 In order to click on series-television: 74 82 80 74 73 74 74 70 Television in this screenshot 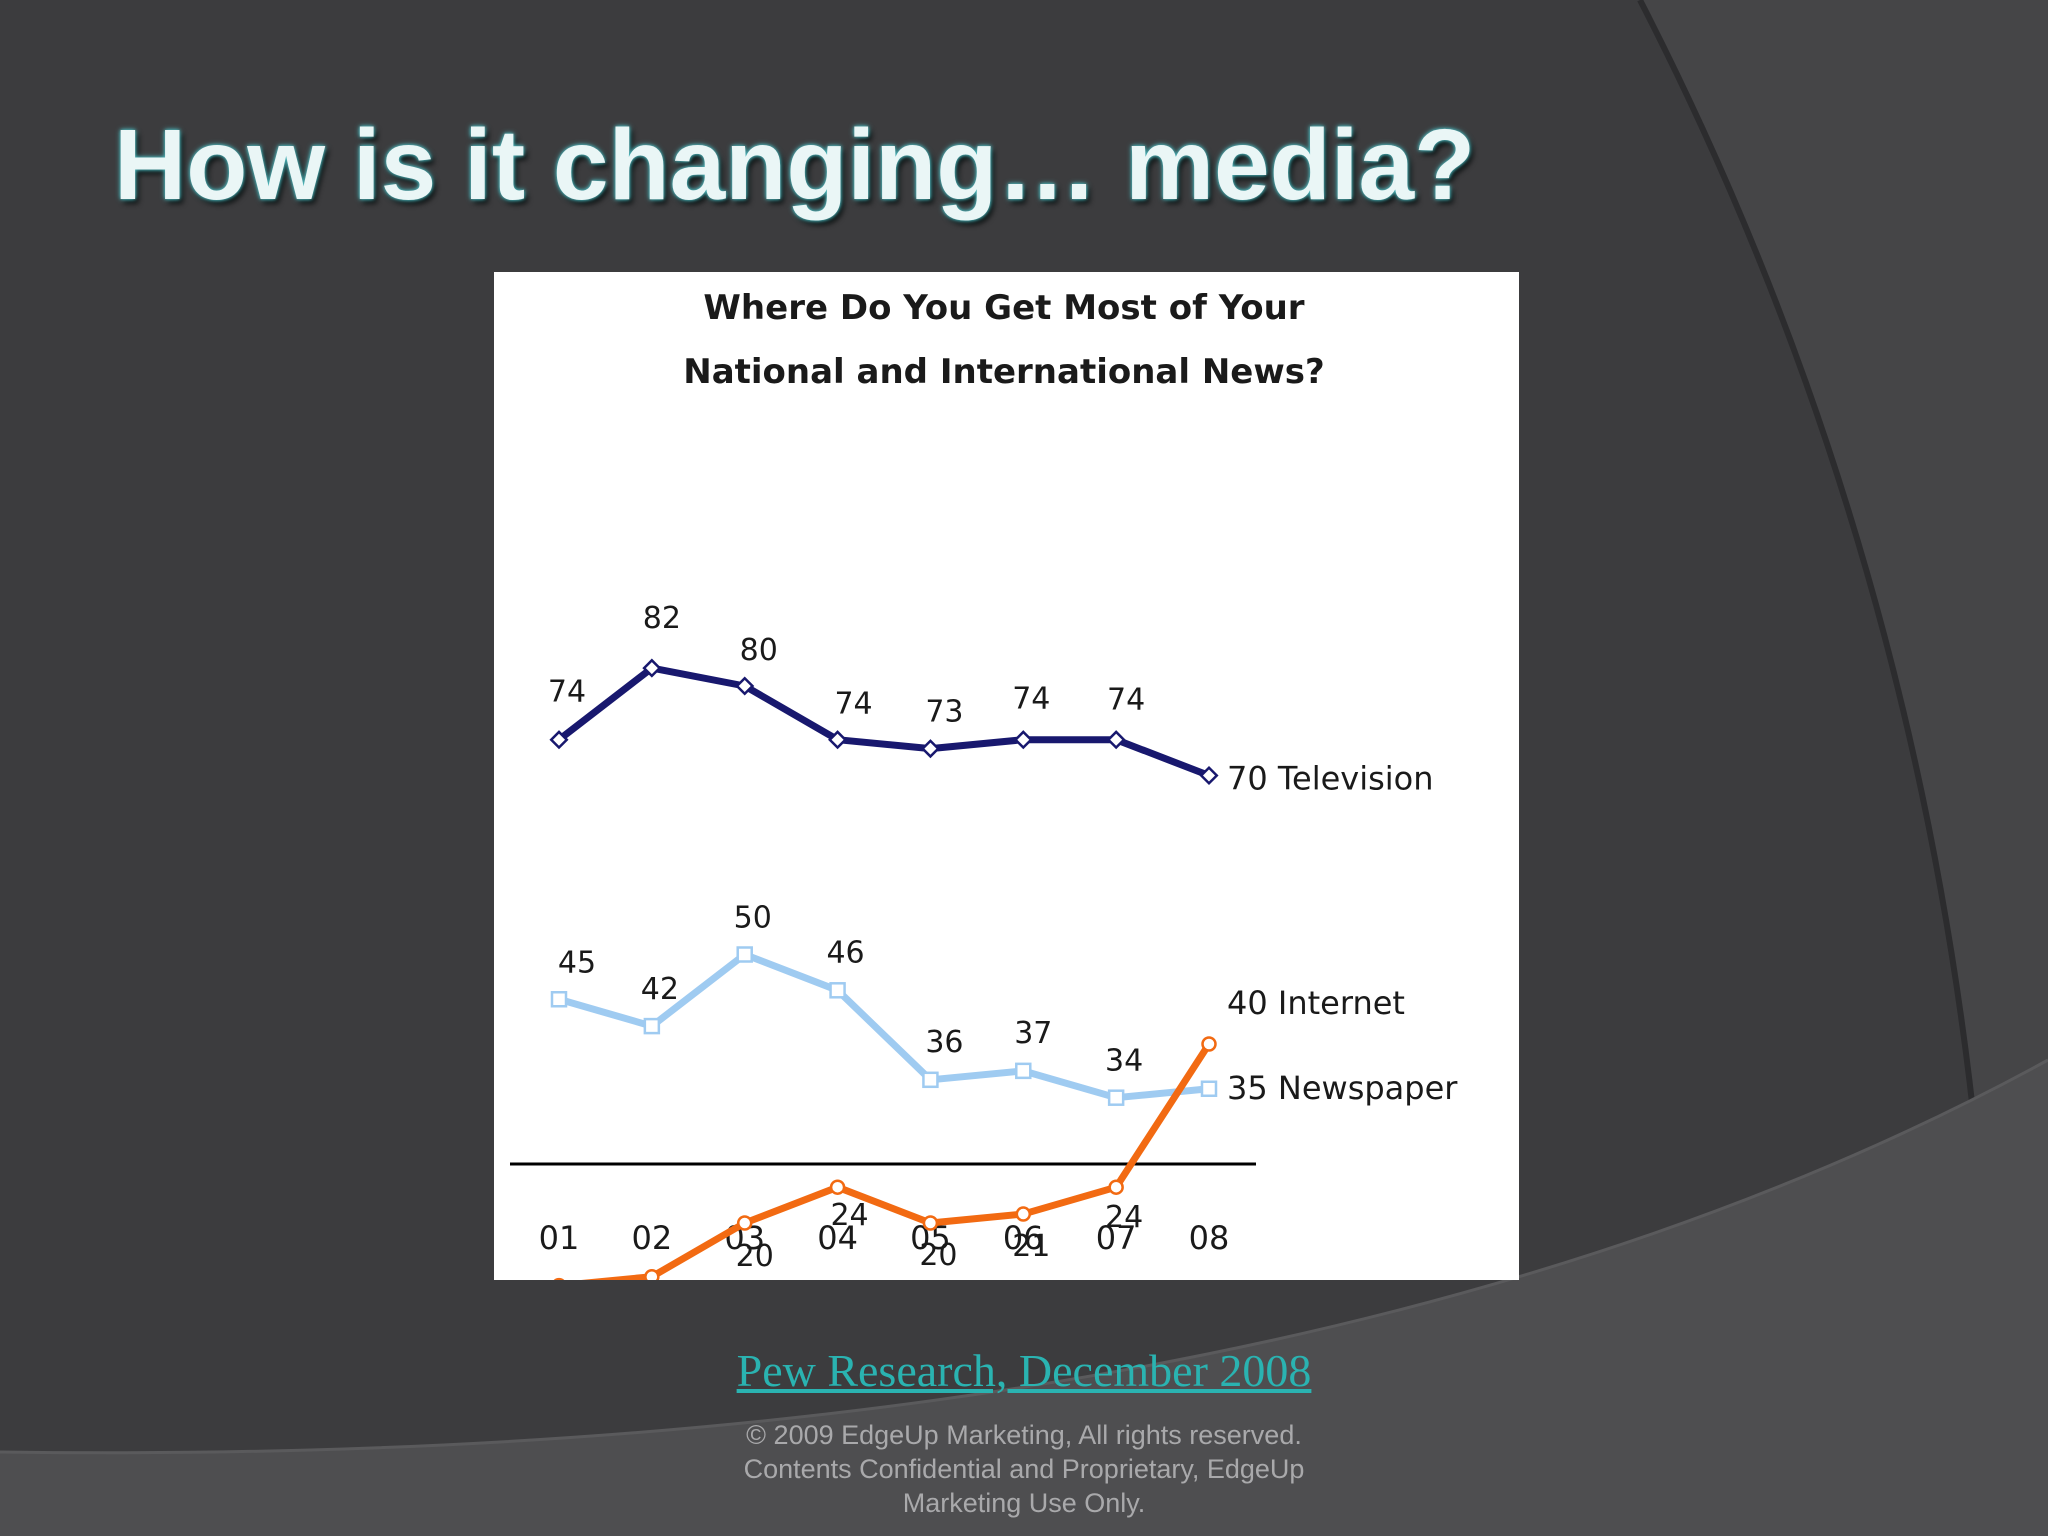, I will do `click(991, 699)`.